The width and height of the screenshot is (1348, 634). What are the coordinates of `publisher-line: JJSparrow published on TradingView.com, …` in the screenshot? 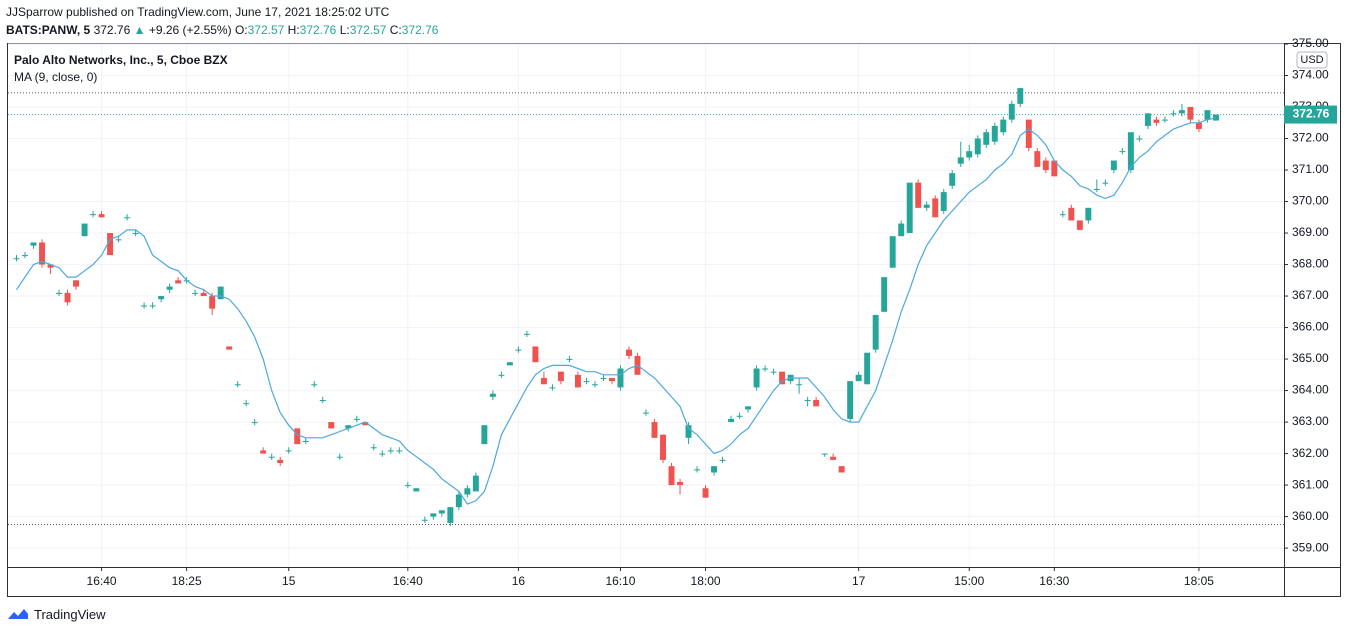 It's located at (198, 12).